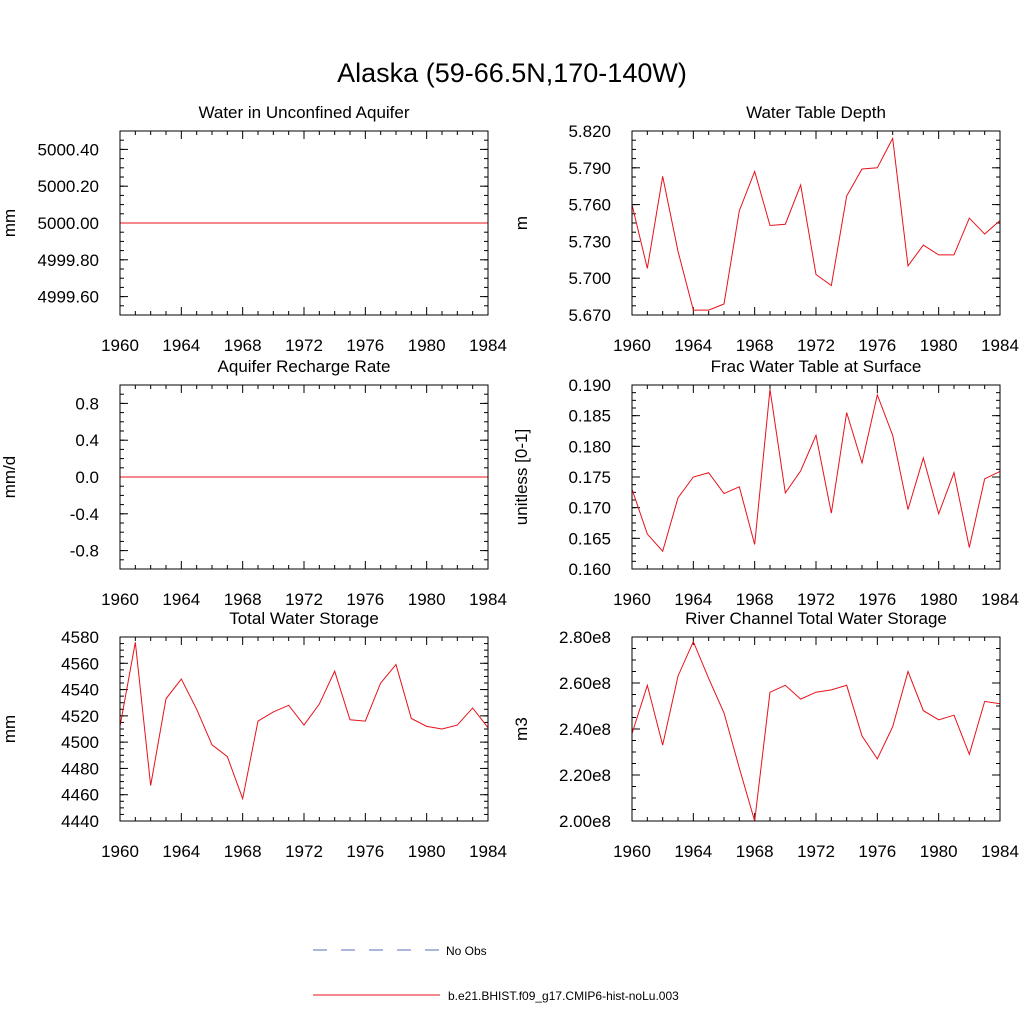 The width and height of the screenshot is (1024, 1024). I want to click on y-axis-label: m, so click(521, 223).